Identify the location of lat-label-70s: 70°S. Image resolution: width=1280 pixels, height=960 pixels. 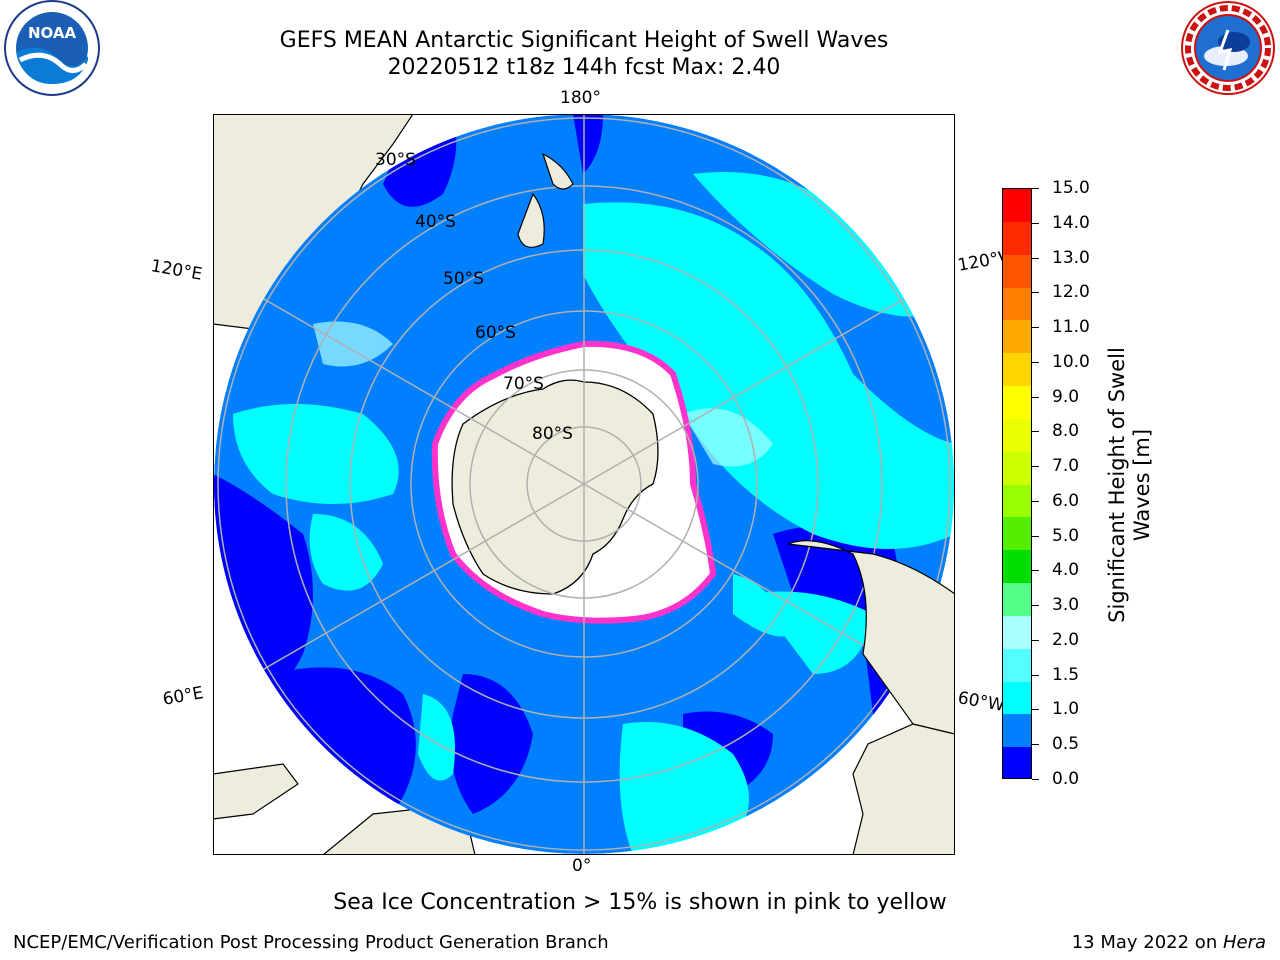
(523, 384).